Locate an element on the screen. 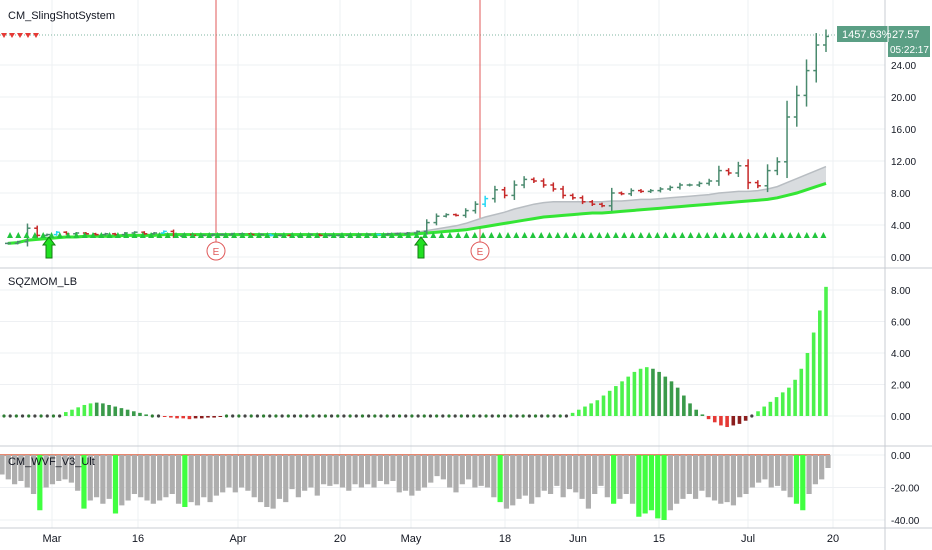  event-marker-1: E is located at coordinates (216, 251).